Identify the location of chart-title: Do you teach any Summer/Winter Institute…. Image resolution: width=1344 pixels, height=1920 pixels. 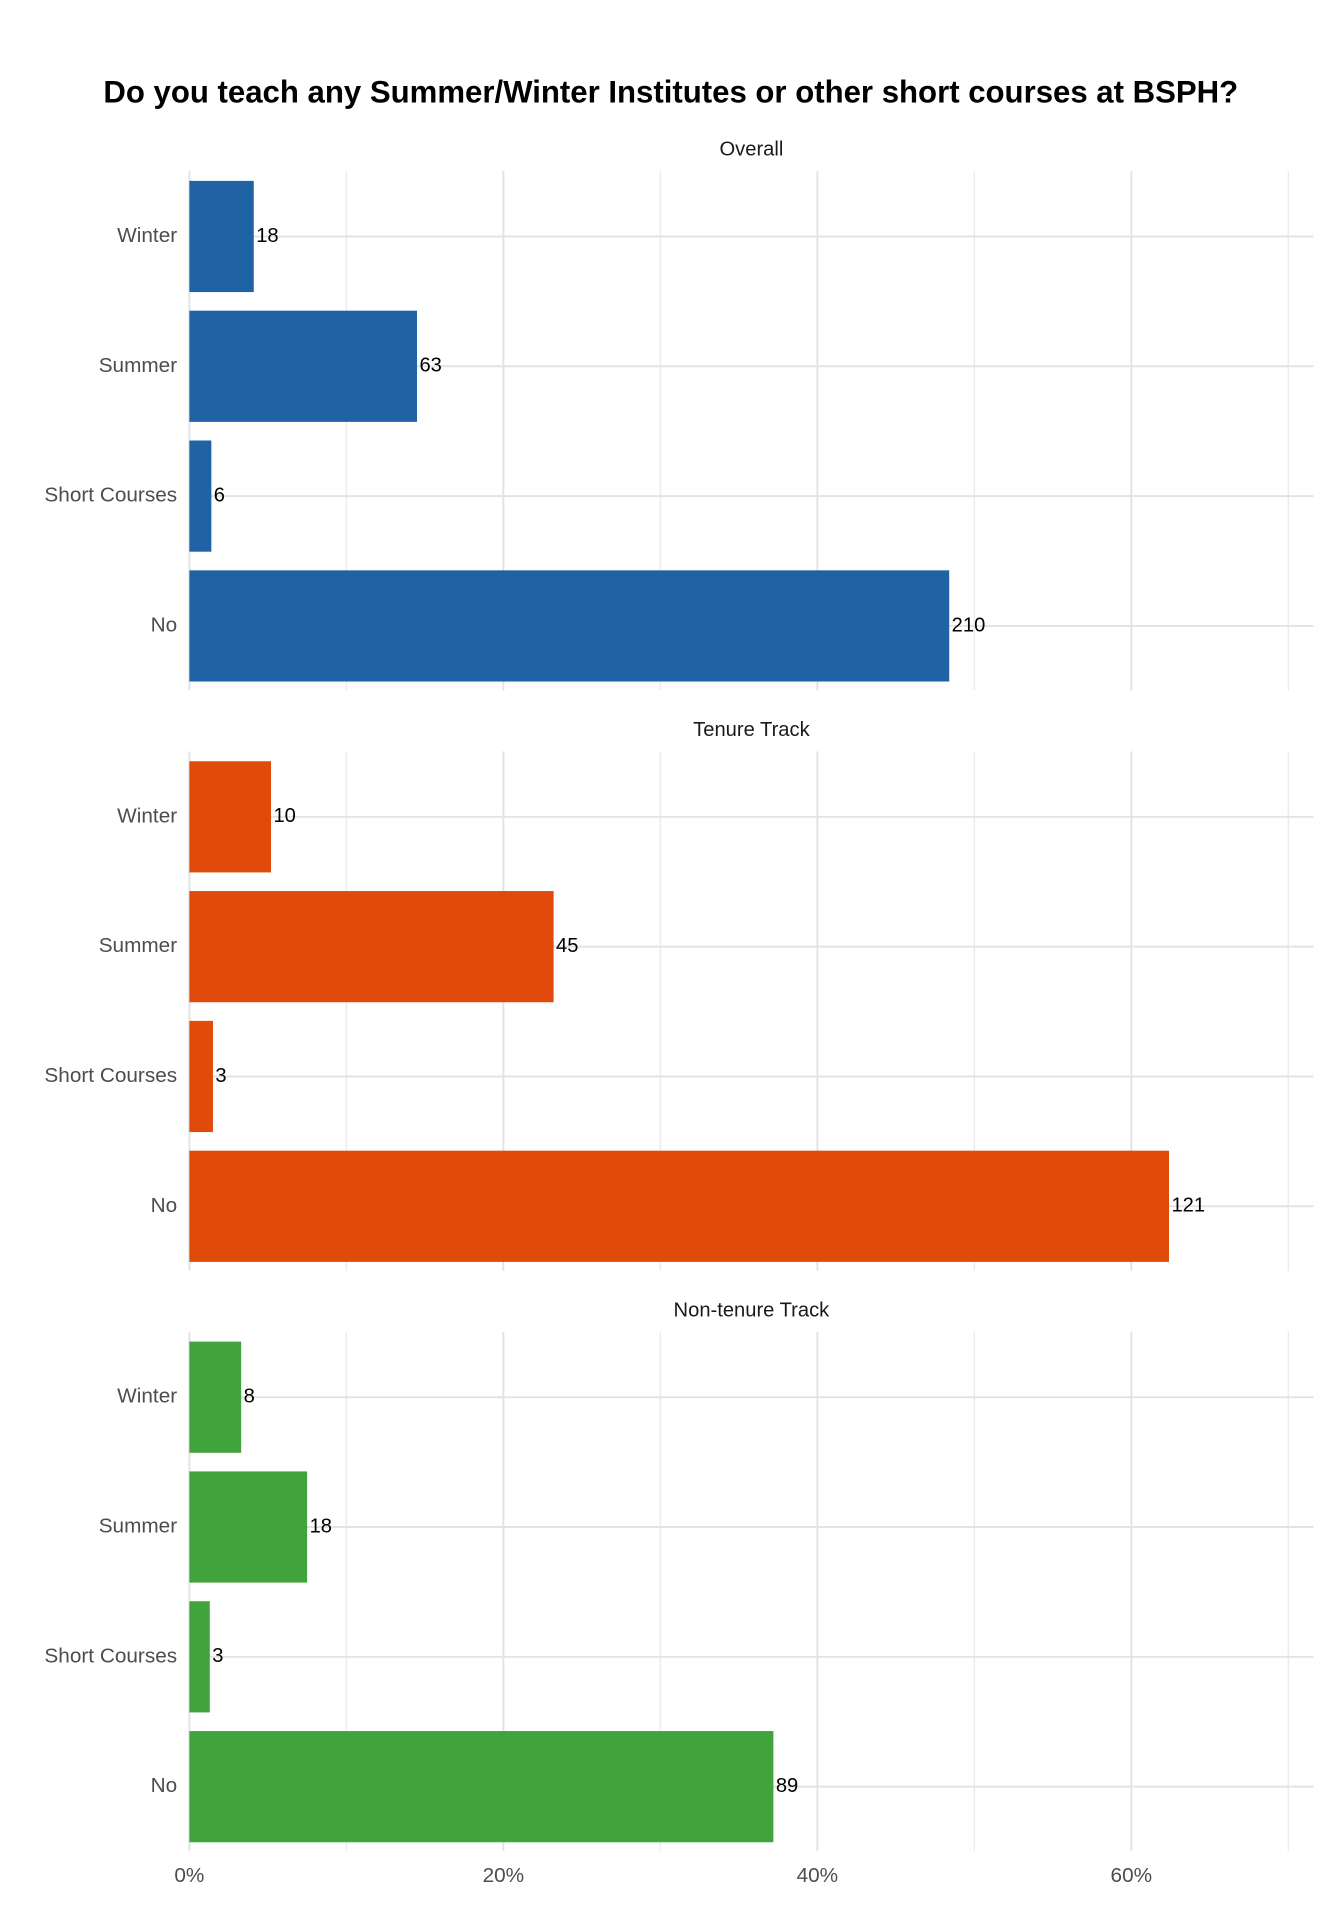
(670, 91).